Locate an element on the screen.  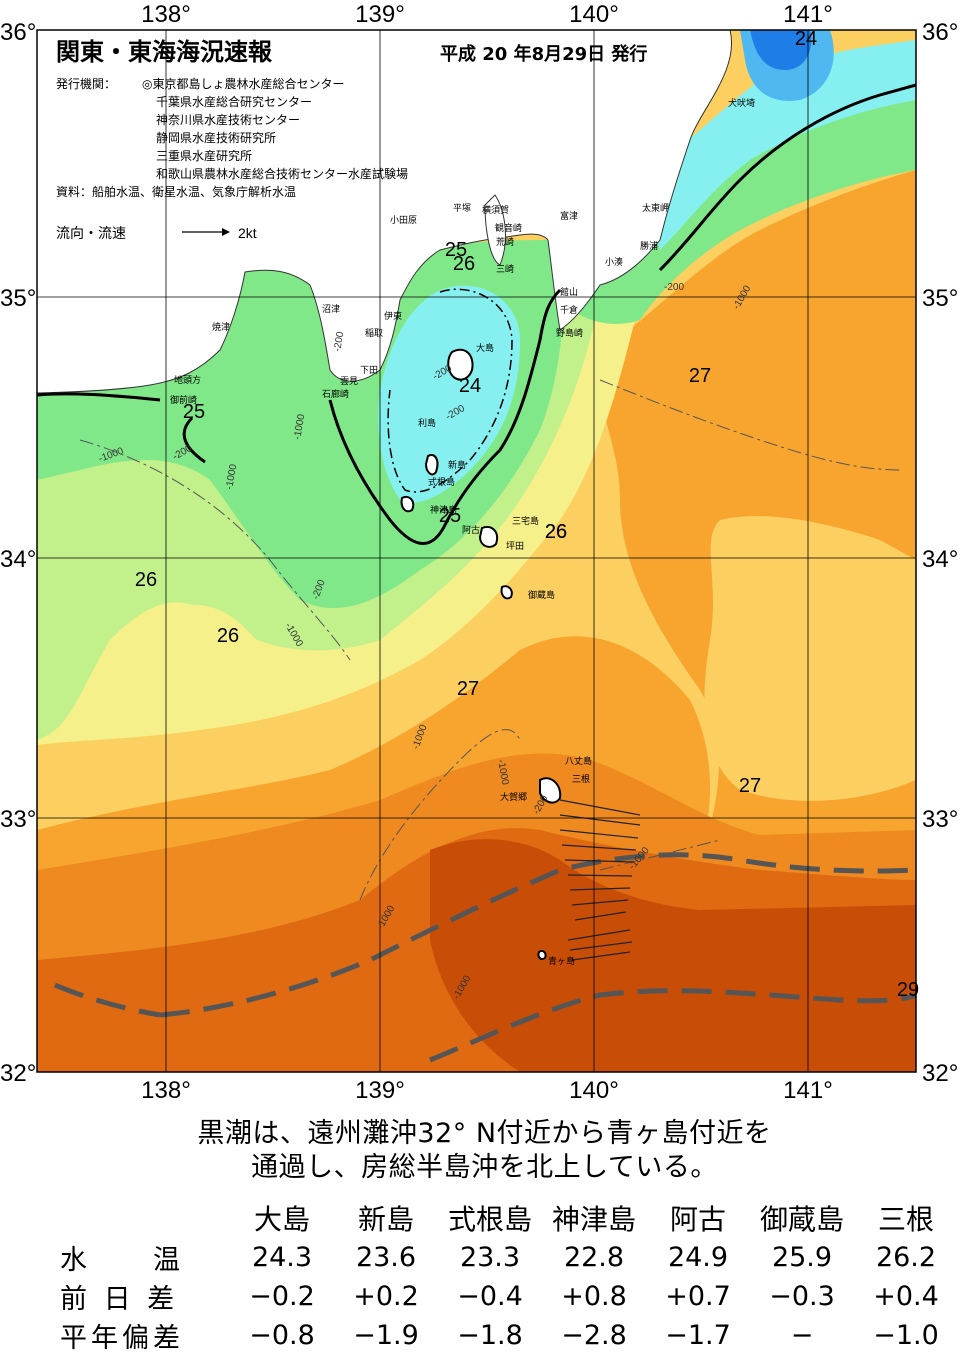
table-cell: +0.8 is located at coordinates (594, 1296).